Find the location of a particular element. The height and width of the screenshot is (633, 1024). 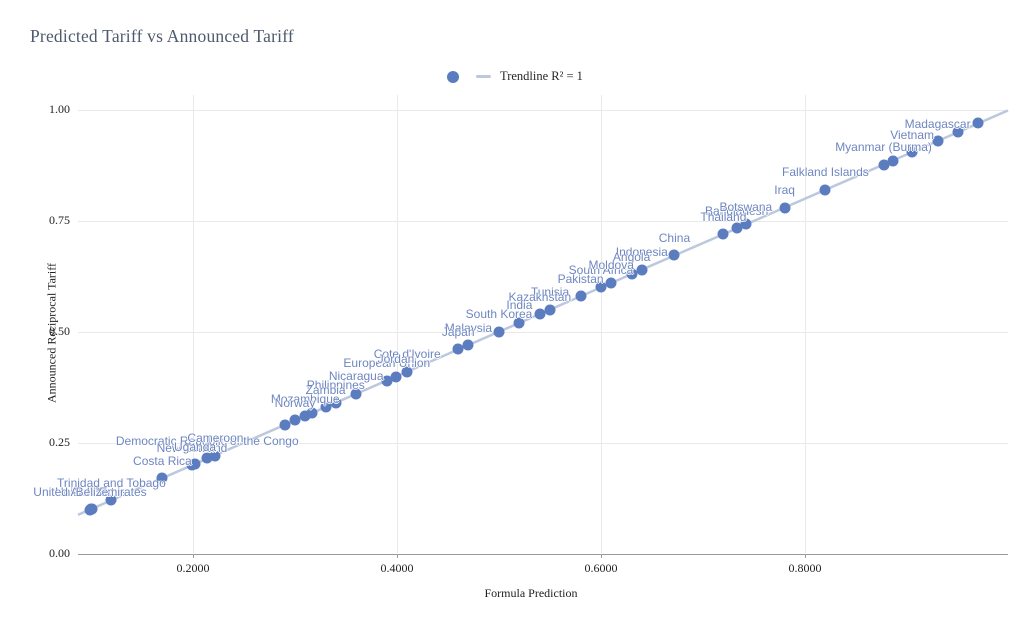

point-label: Jordan is located at coordinates (396, 359).